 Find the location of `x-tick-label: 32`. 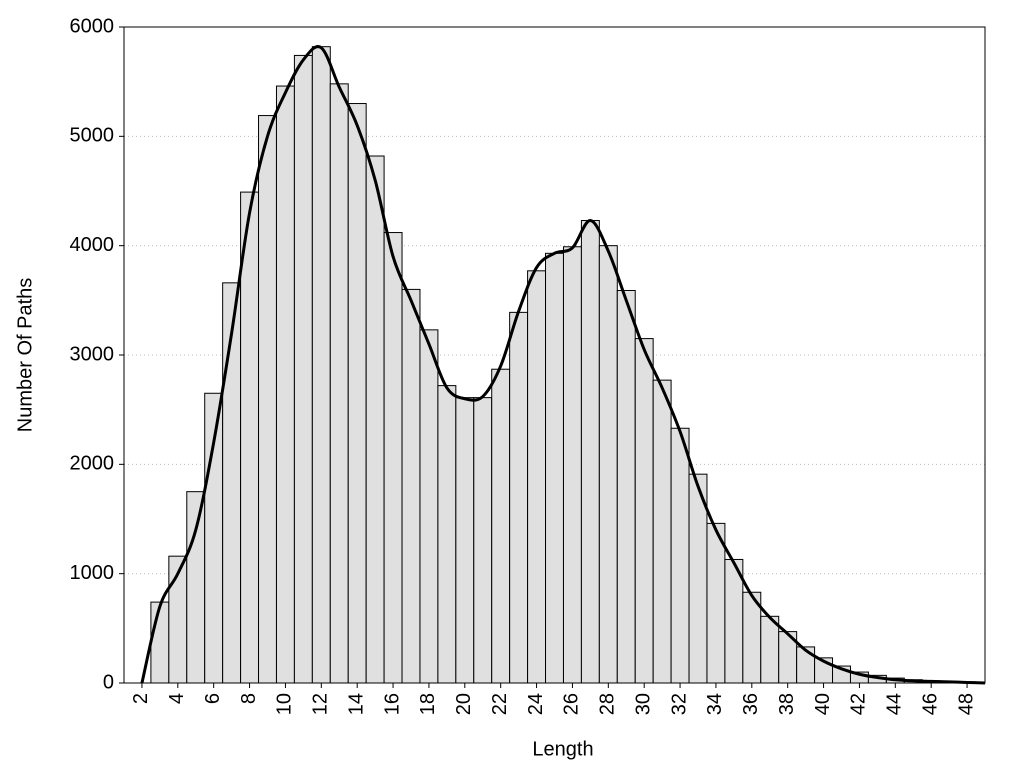

x-tick-label: 32 is located at coordinates (679, 704).